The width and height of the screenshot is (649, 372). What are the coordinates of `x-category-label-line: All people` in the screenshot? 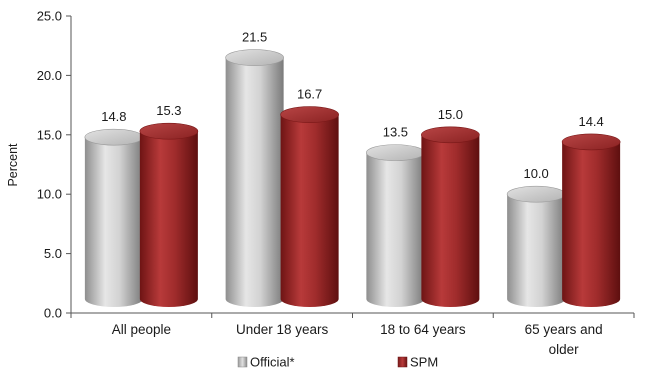 It's located at (141, 329).